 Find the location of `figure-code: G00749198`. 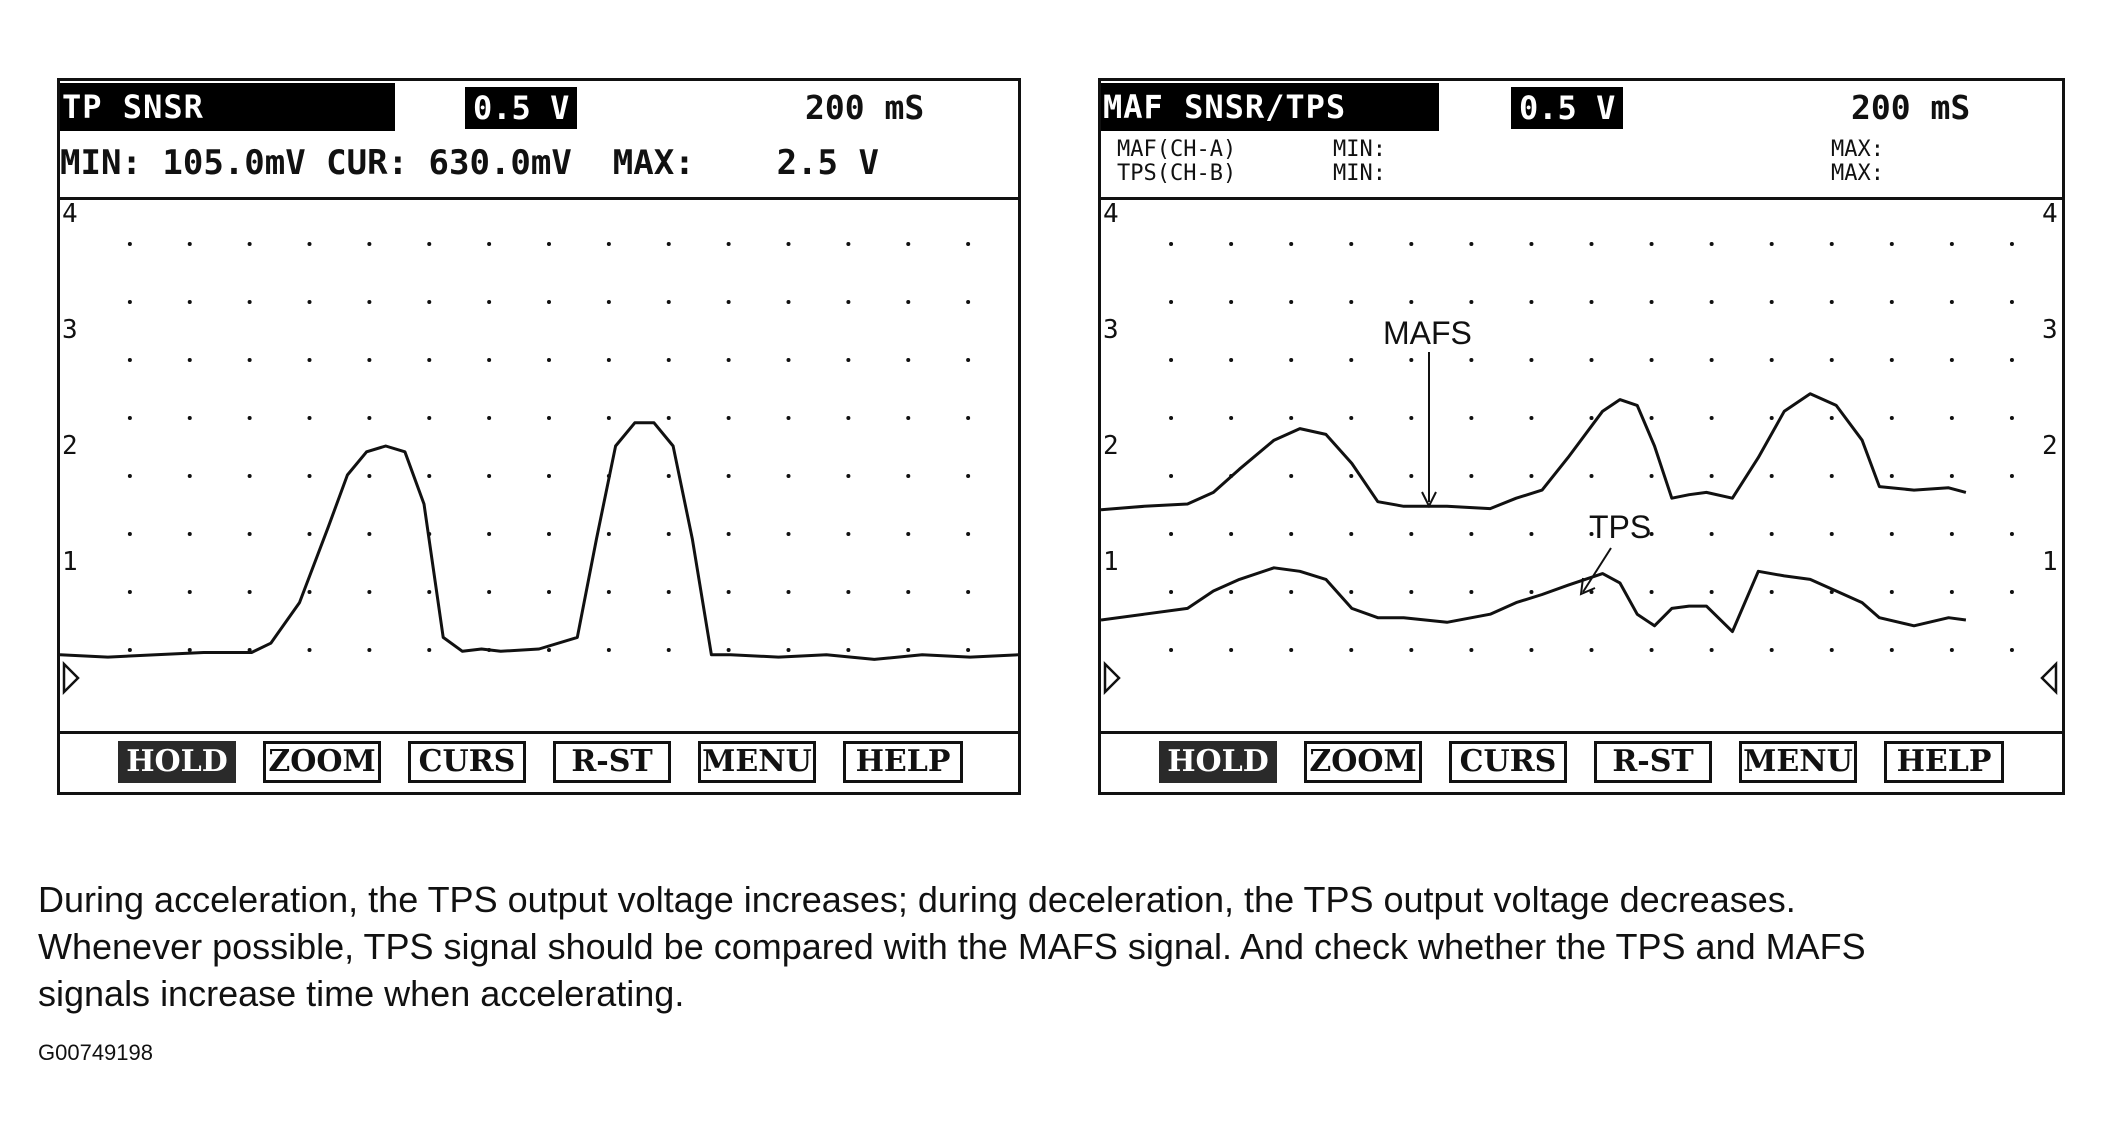

figure-code: G00749198 is located at coordinates (95, 1052).